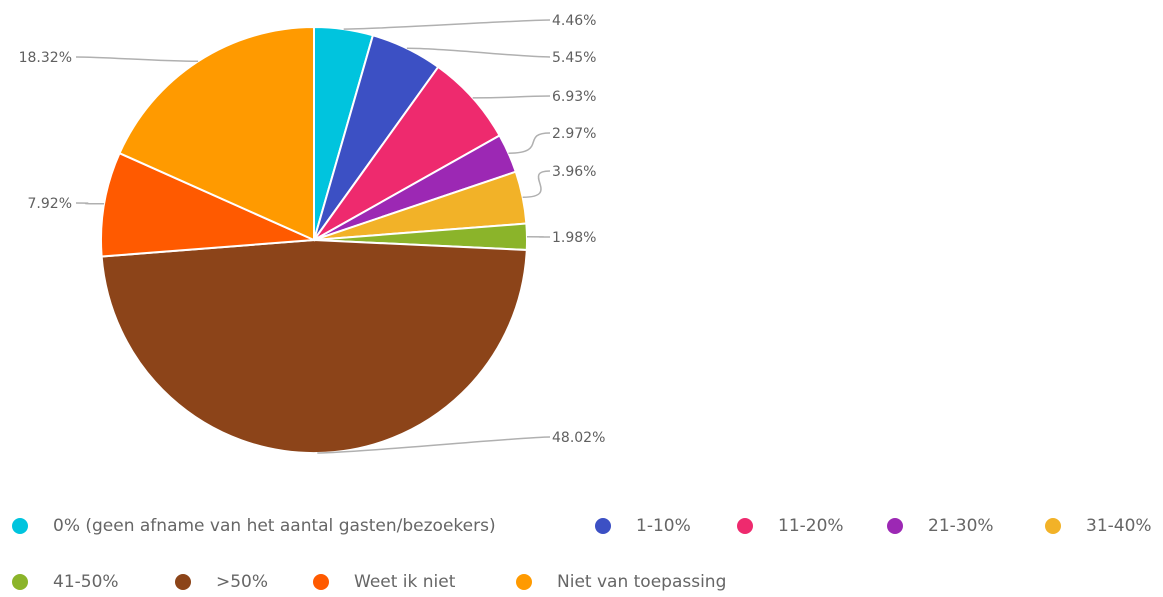 The width and height of the screenshot is (1163, 597). I want to click on slice-label: 18.32%, so click(45, 58).